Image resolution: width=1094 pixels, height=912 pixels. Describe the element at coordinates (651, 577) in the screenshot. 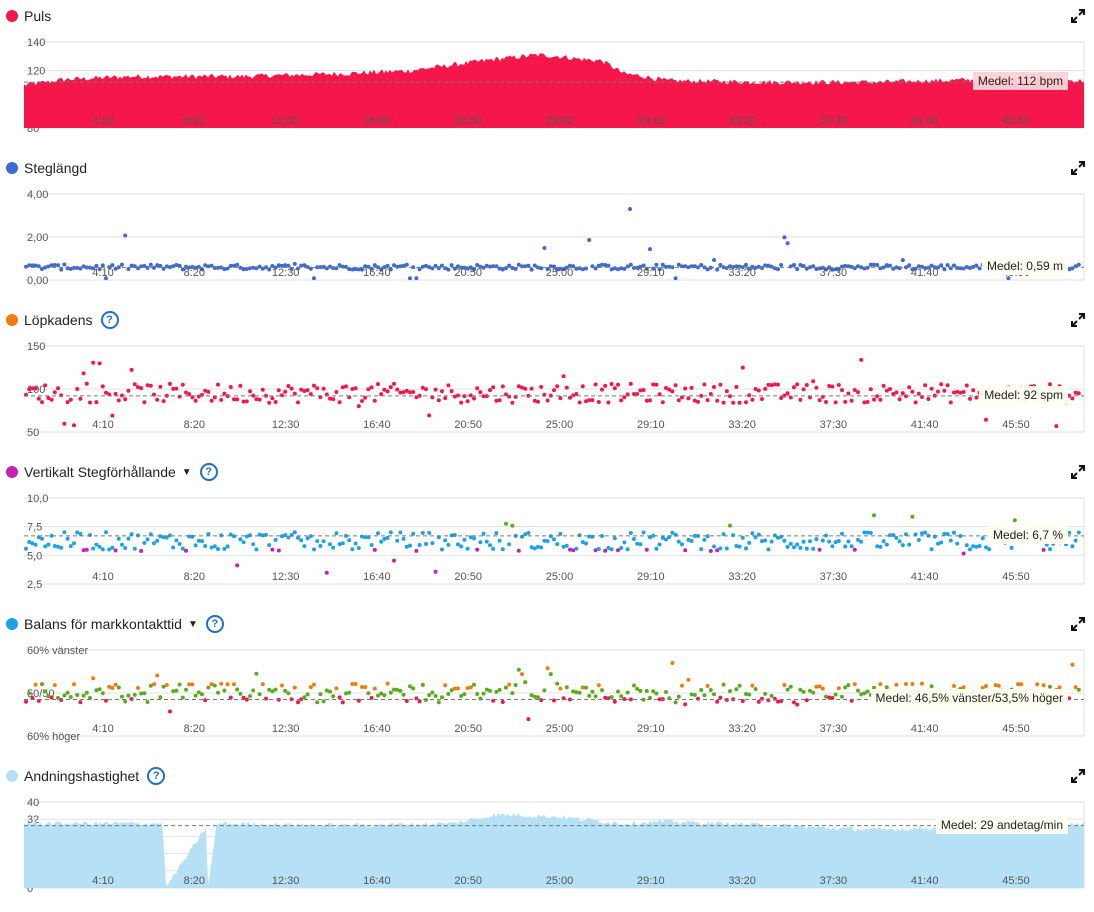

I see `x-tick-label: 29:10` at that location.